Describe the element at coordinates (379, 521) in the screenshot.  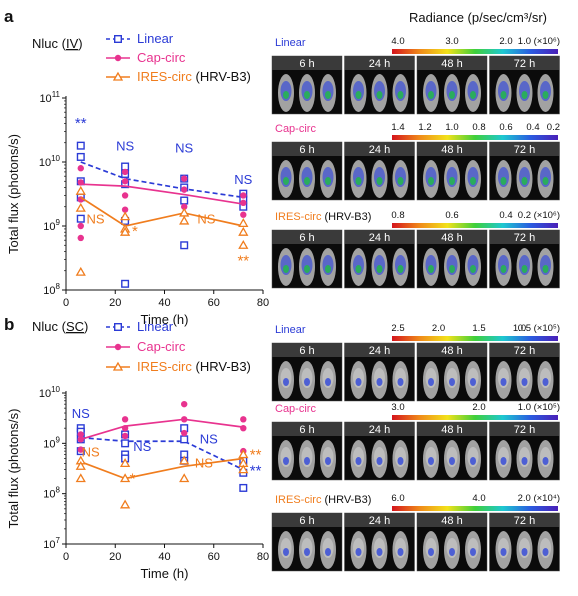
I see `timepoint-label: 24 h` at that location.